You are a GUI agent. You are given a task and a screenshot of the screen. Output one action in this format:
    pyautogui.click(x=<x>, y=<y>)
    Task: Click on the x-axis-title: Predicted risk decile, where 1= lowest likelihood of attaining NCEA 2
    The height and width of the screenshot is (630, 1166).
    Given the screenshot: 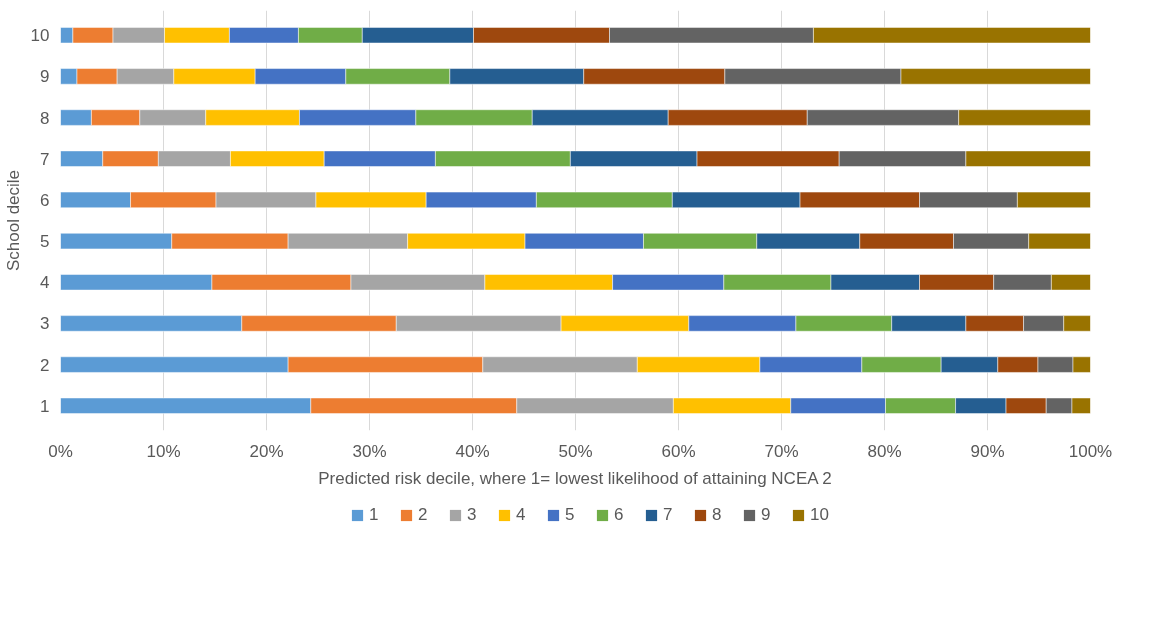 What is the action you would take?
    pyautogui.click(x=575, y=478)
    